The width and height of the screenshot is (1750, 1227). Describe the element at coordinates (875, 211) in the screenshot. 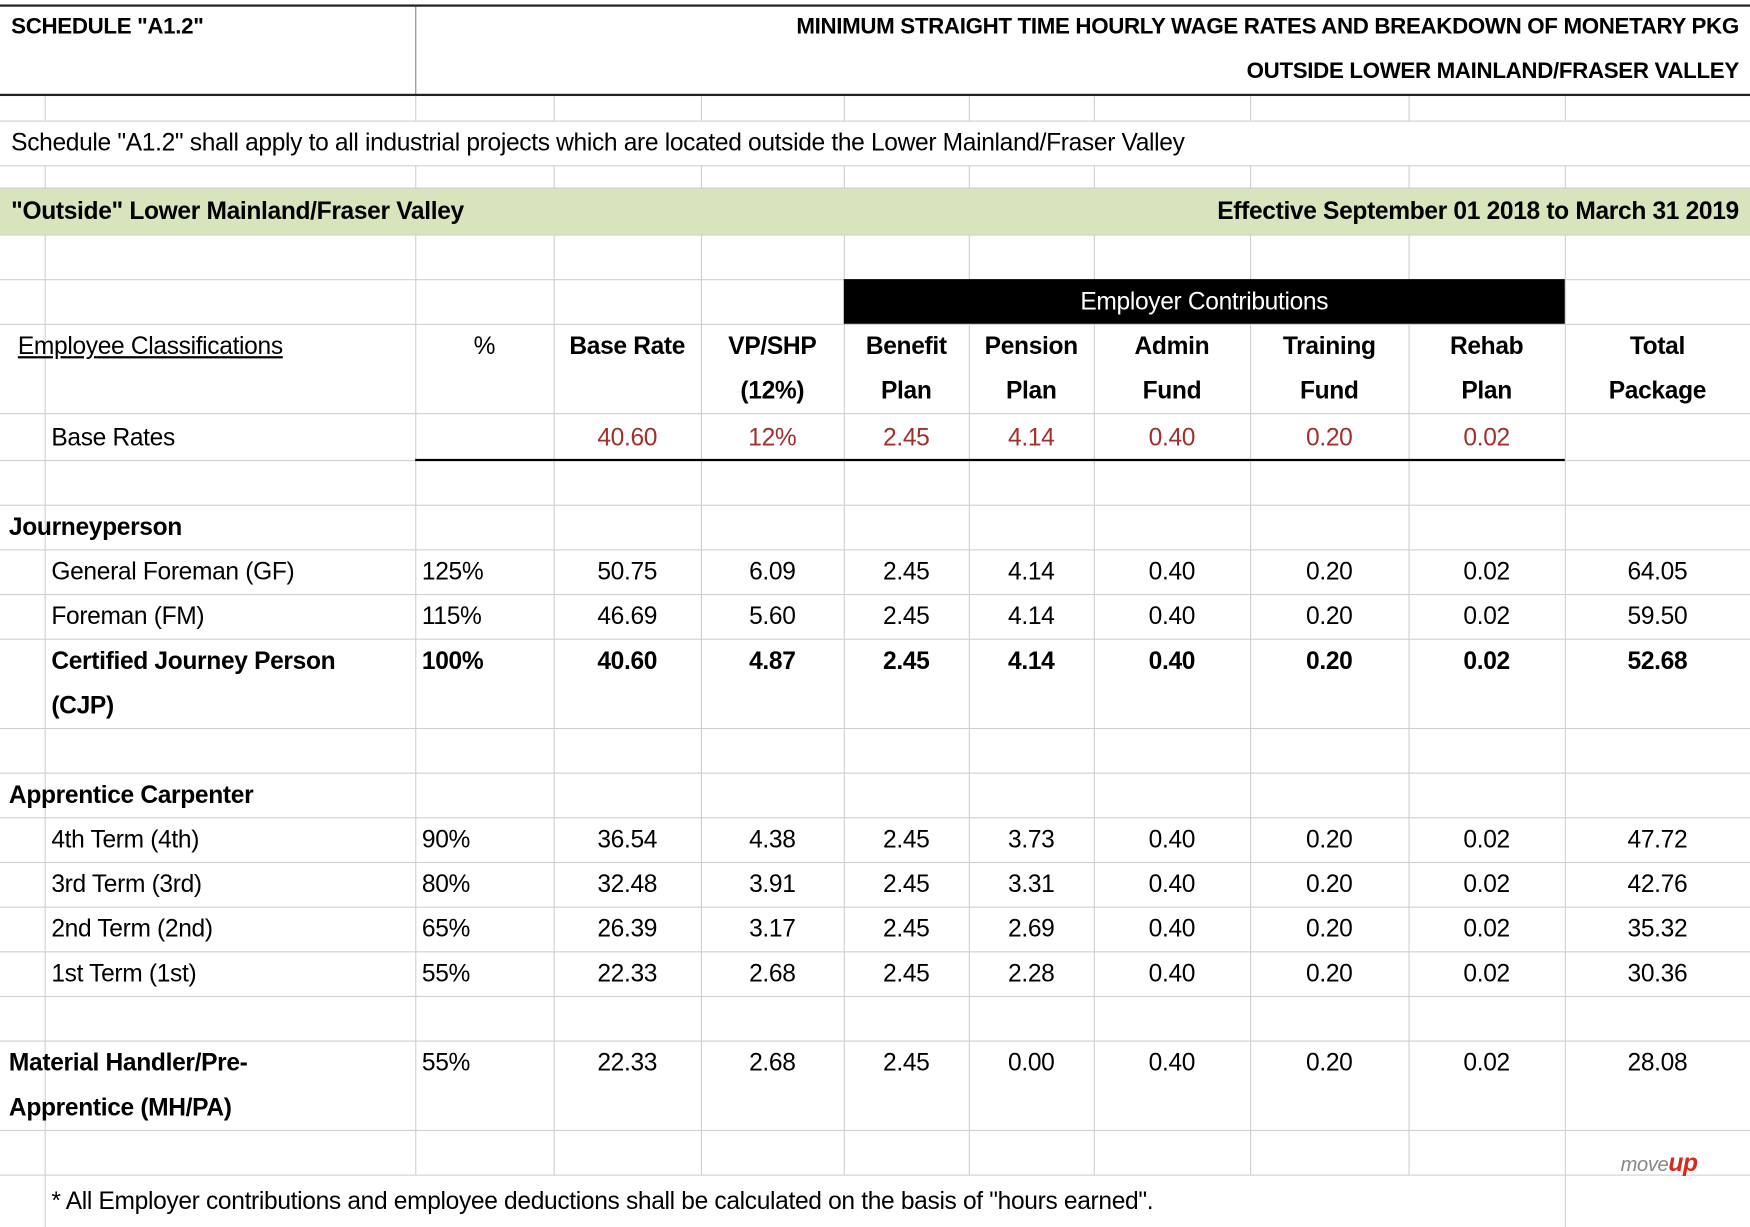

I see `region-band` at that location.